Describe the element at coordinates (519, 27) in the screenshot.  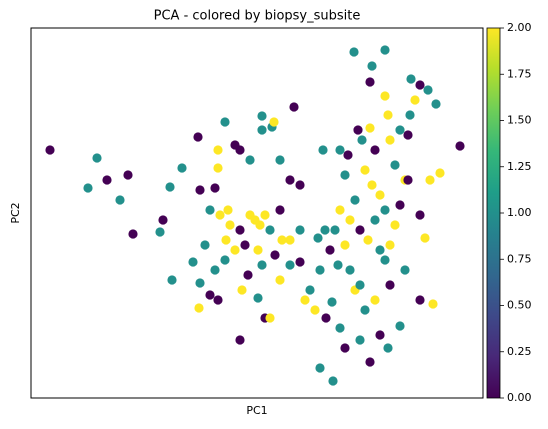
I see `colorbar-tick-label: 2.00` at that location.